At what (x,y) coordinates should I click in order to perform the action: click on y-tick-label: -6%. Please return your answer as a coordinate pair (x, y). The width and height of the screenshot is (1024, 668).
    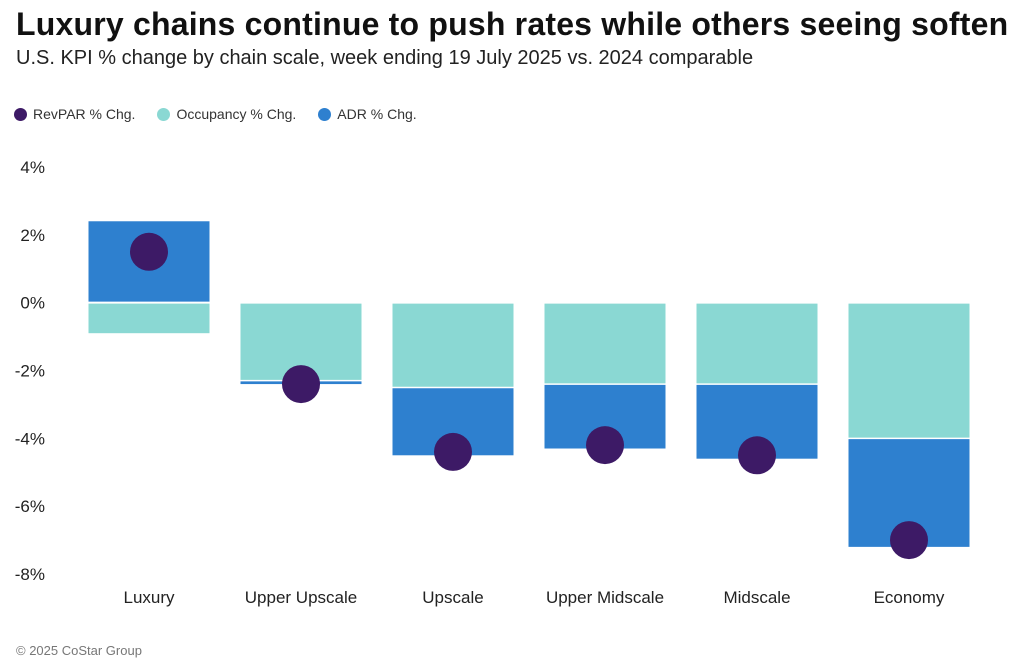
    Looking at the image, I should click on (30, 506).